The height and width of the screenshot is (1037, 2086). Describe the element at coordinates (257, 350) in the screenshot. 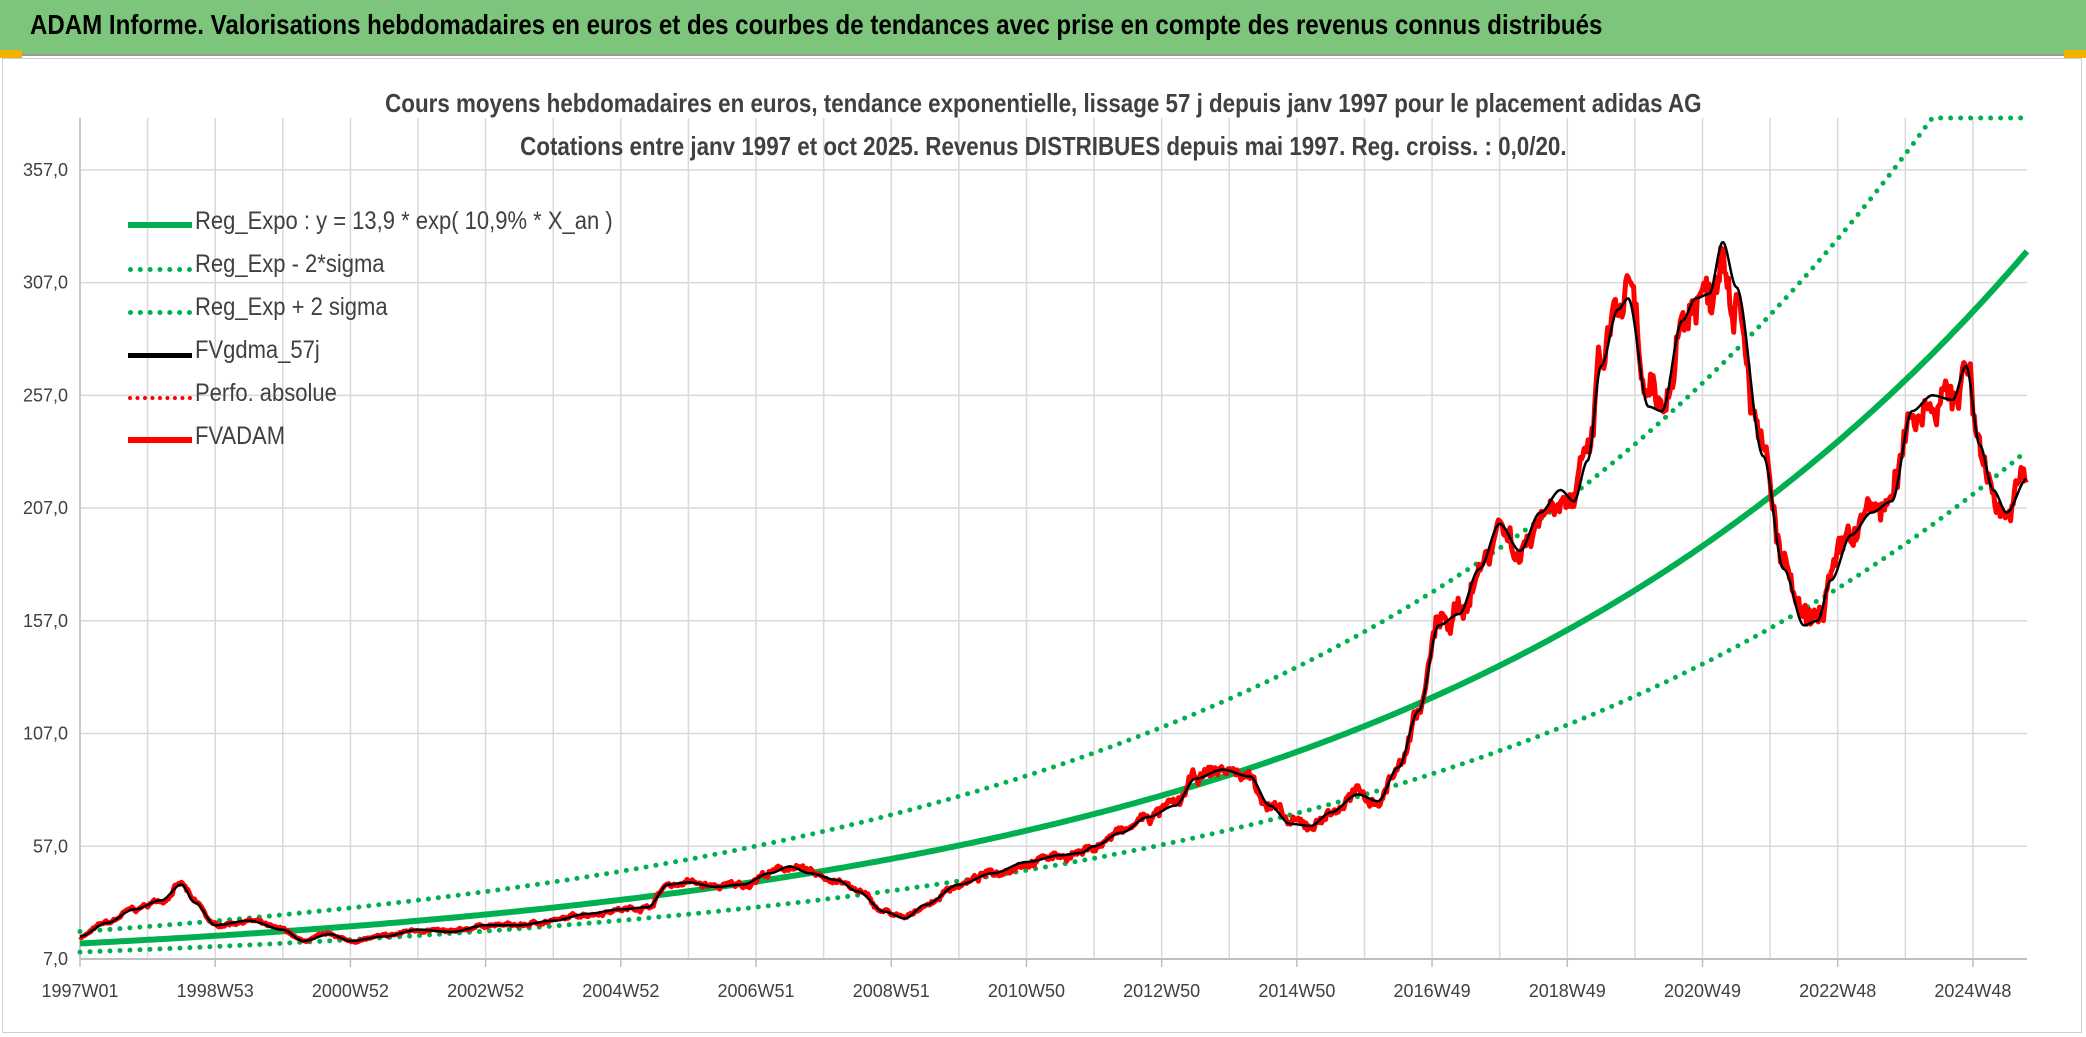

I see `legend-label-fvgdma: FVgdma_57j` at that location.